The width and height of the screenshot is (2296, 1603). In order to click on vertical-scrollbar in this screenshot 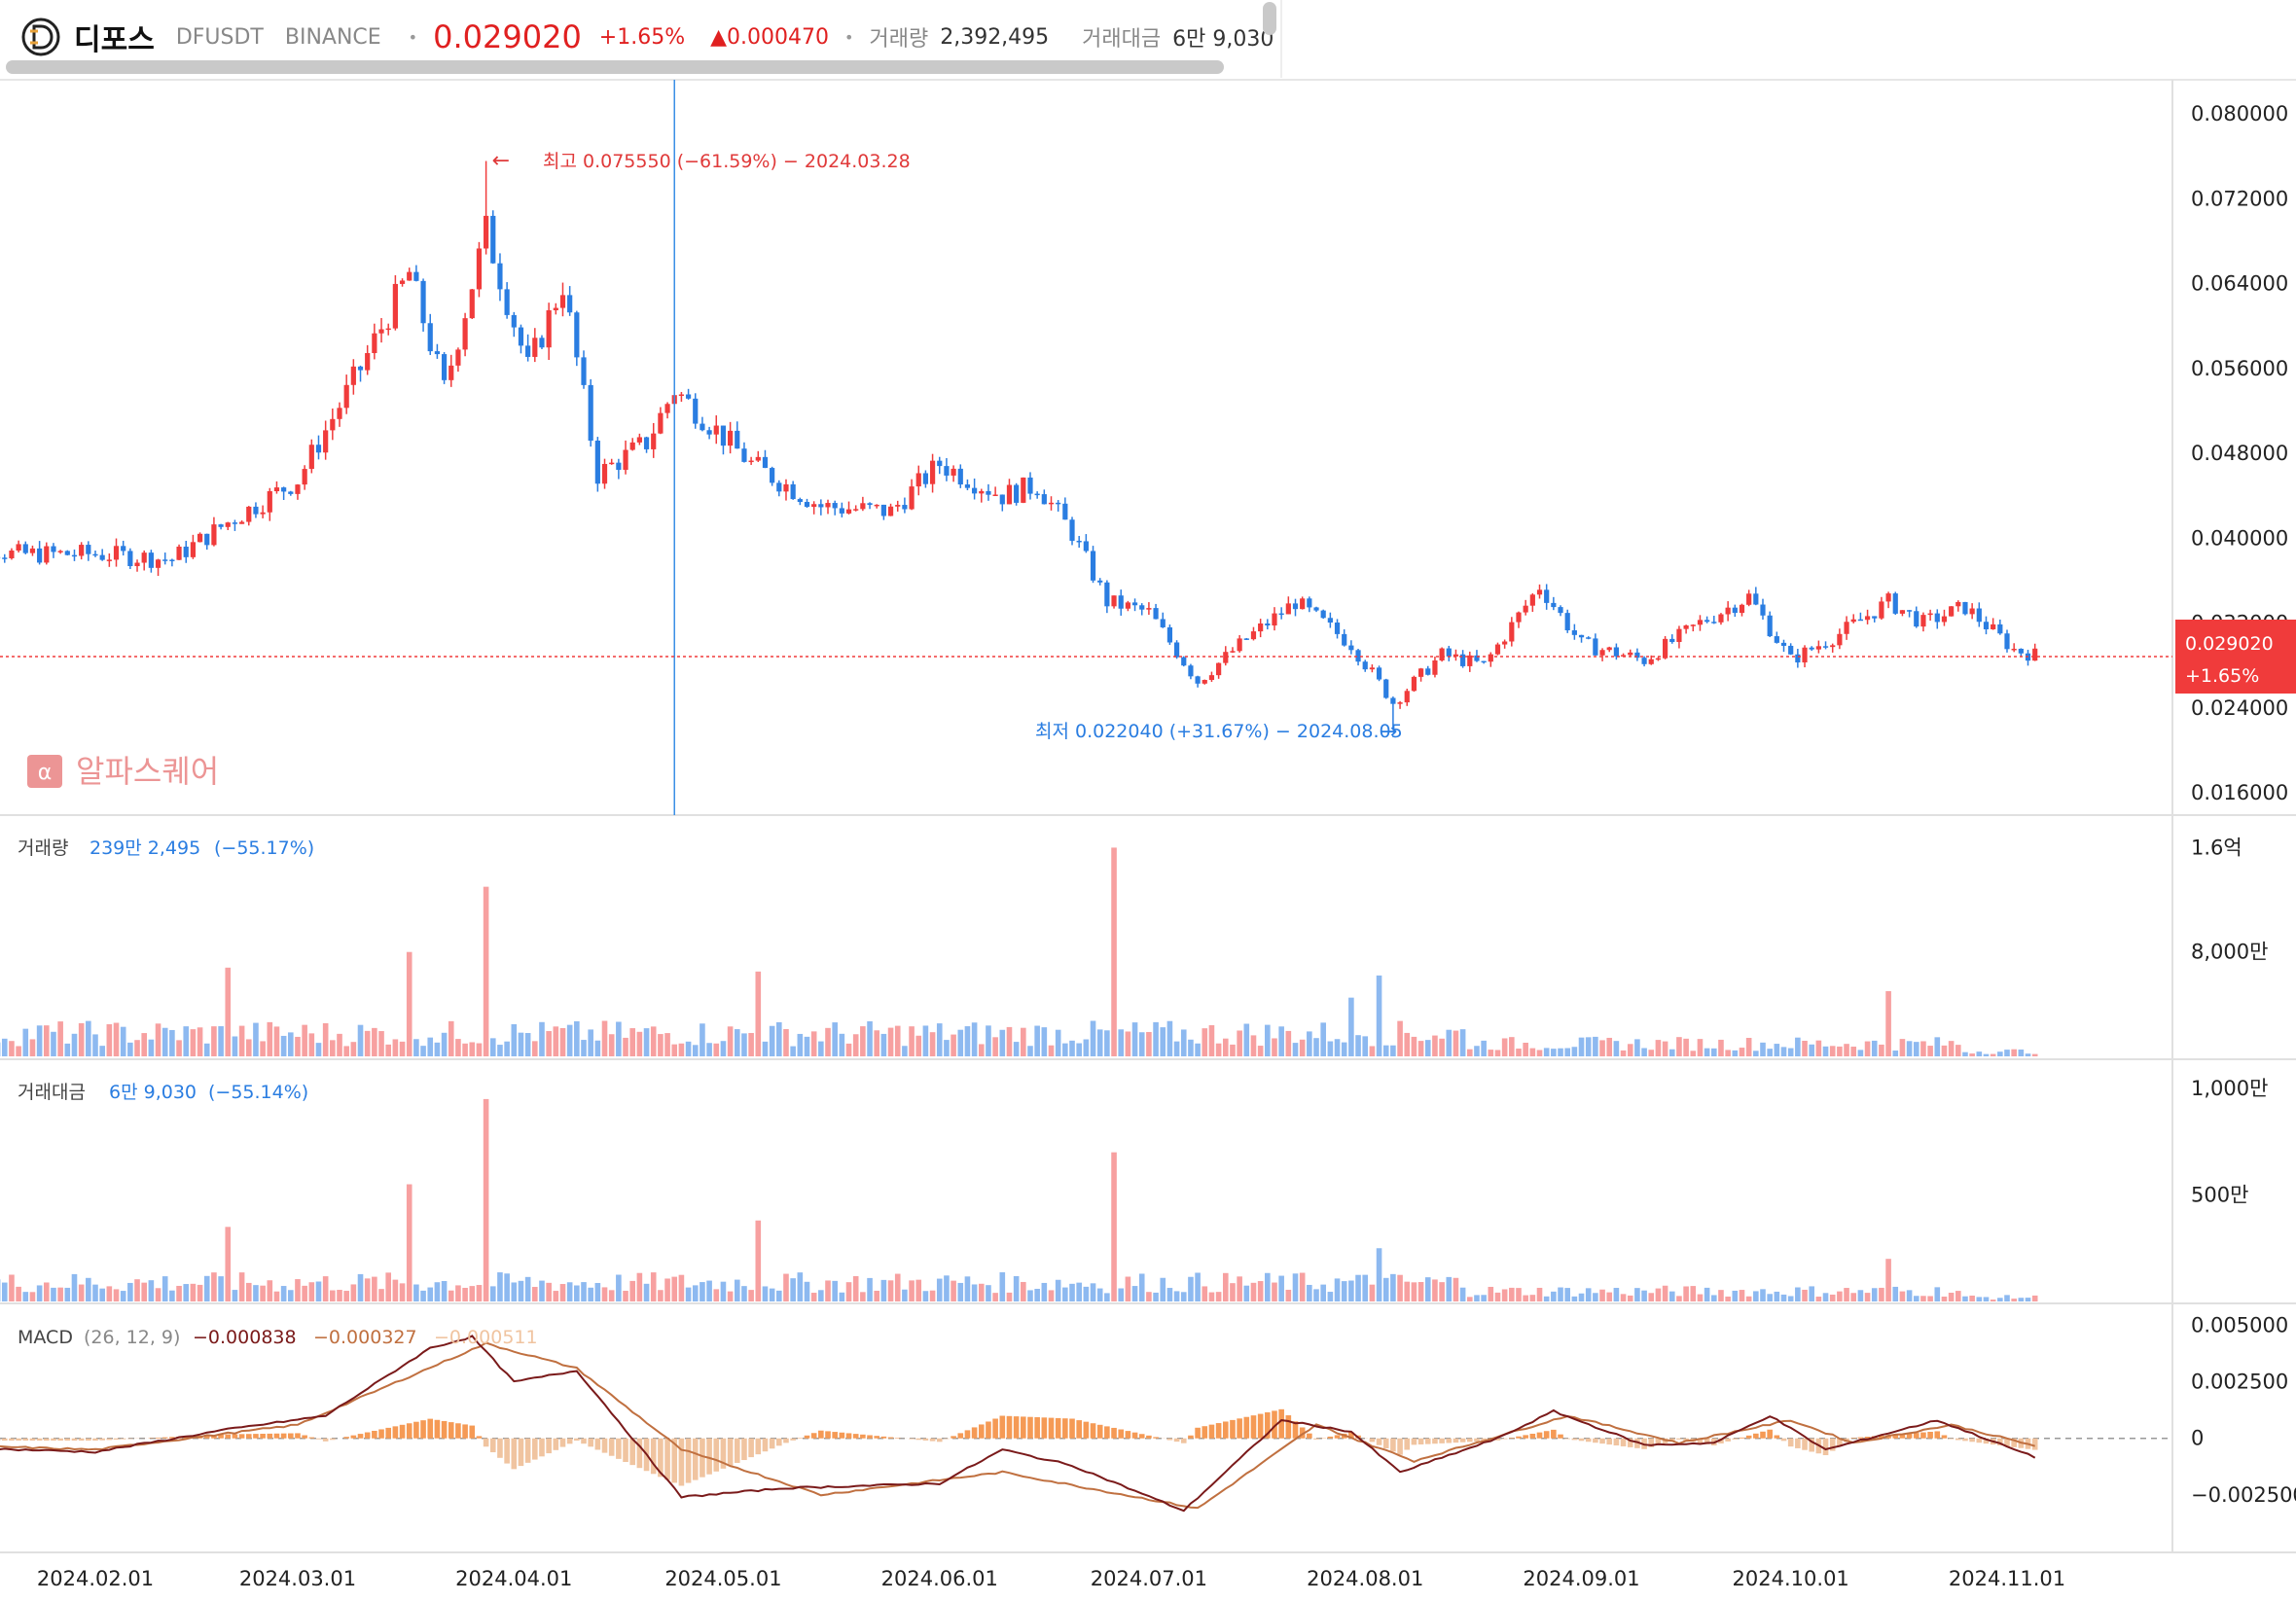, I will do `click(1269, 18)`.